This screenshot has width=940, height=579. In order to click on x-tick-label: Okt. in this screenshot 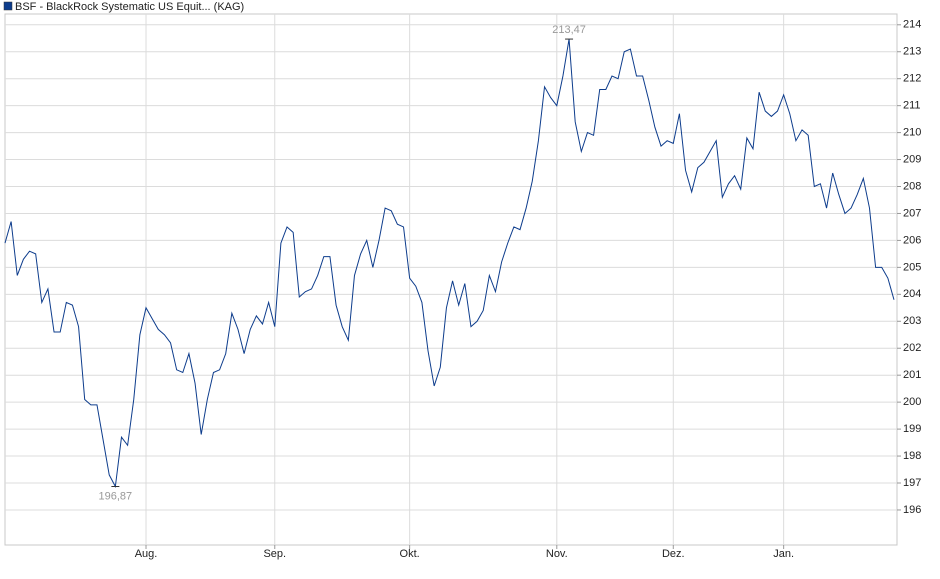, I will do `click(410, 554)`.